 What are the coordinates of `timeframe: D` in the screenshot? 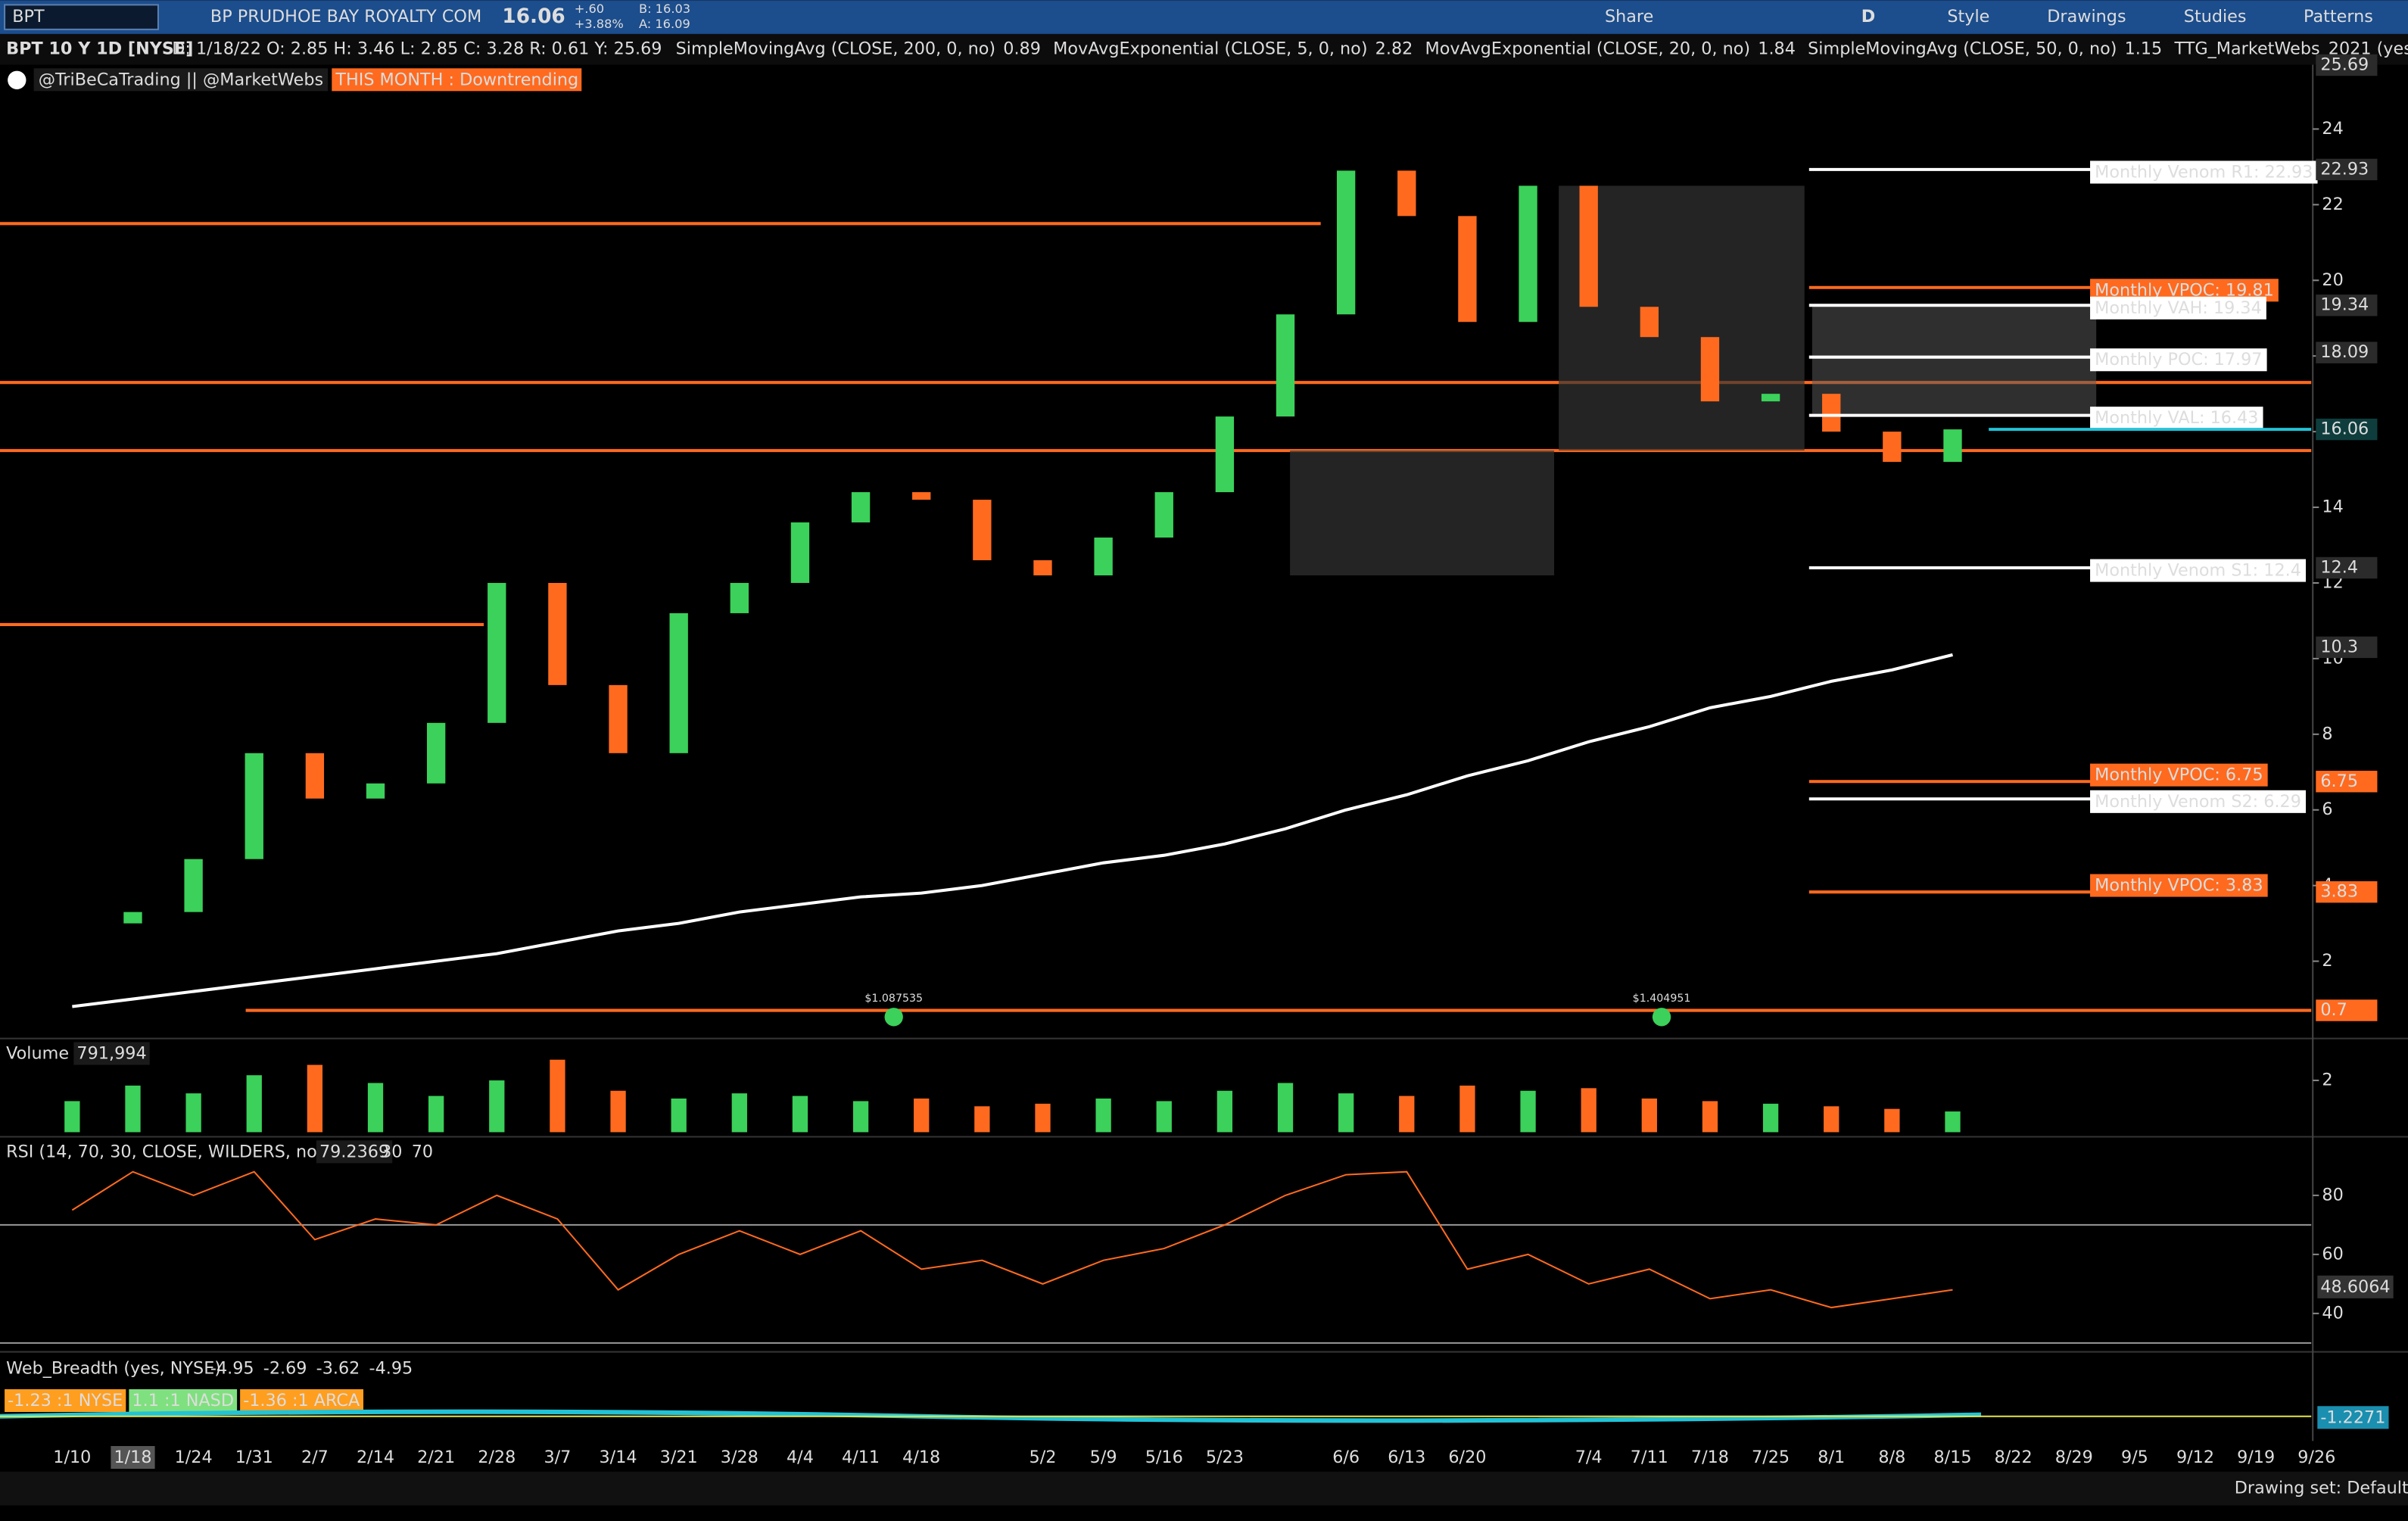 It's located at (1869, 16).